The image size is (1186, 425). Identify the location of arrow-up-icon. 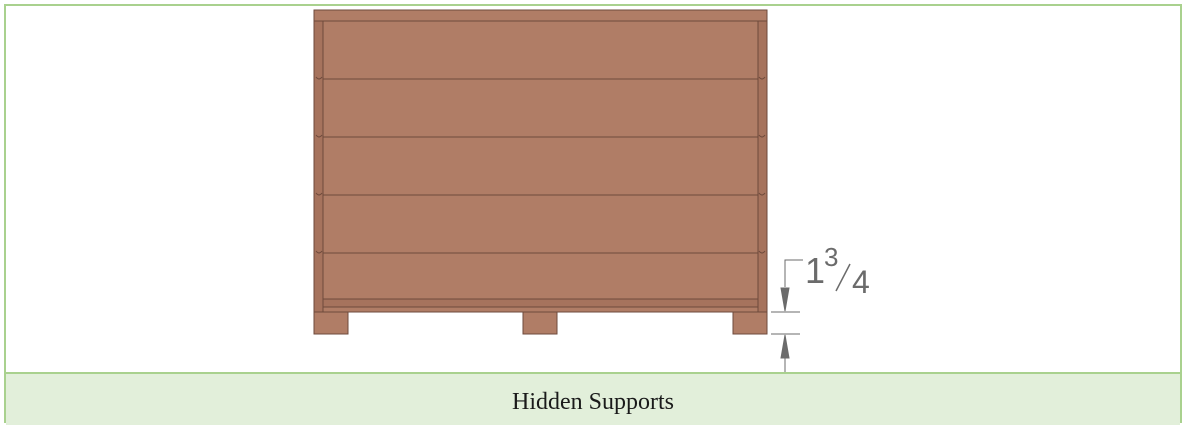
(785, 346).